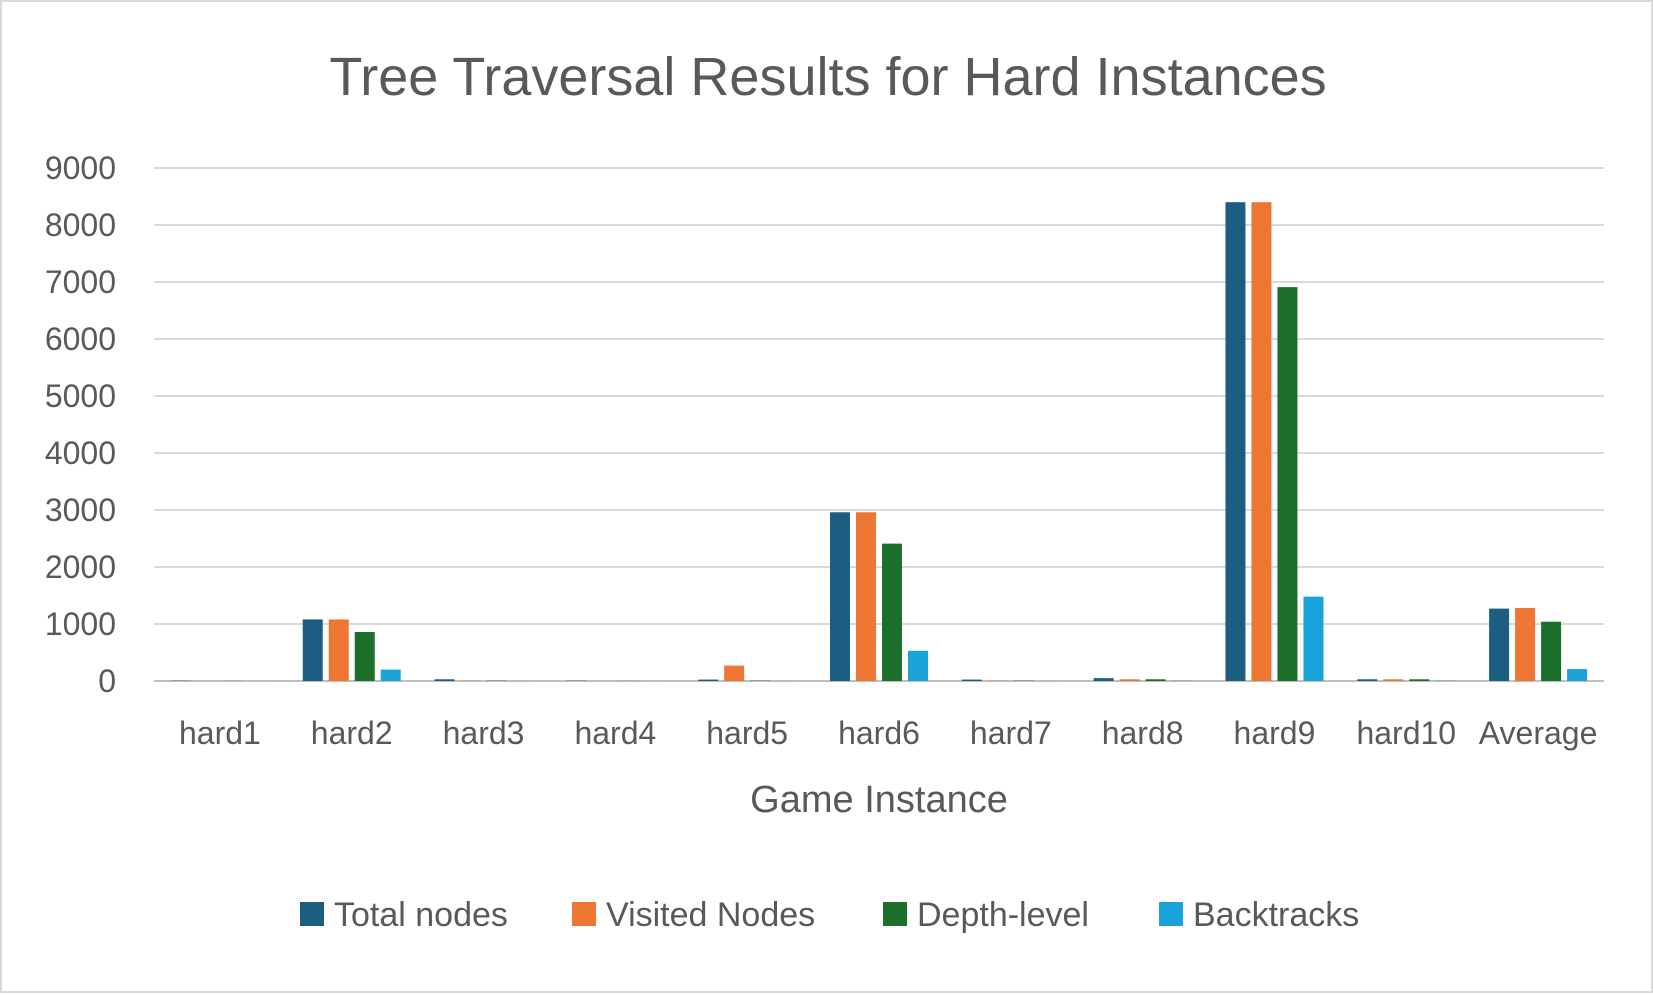 Image resolution: width=1653 pixels, height=995 pixels. I want to click on bar-visited-nodes-hard5, so click(734, 673).